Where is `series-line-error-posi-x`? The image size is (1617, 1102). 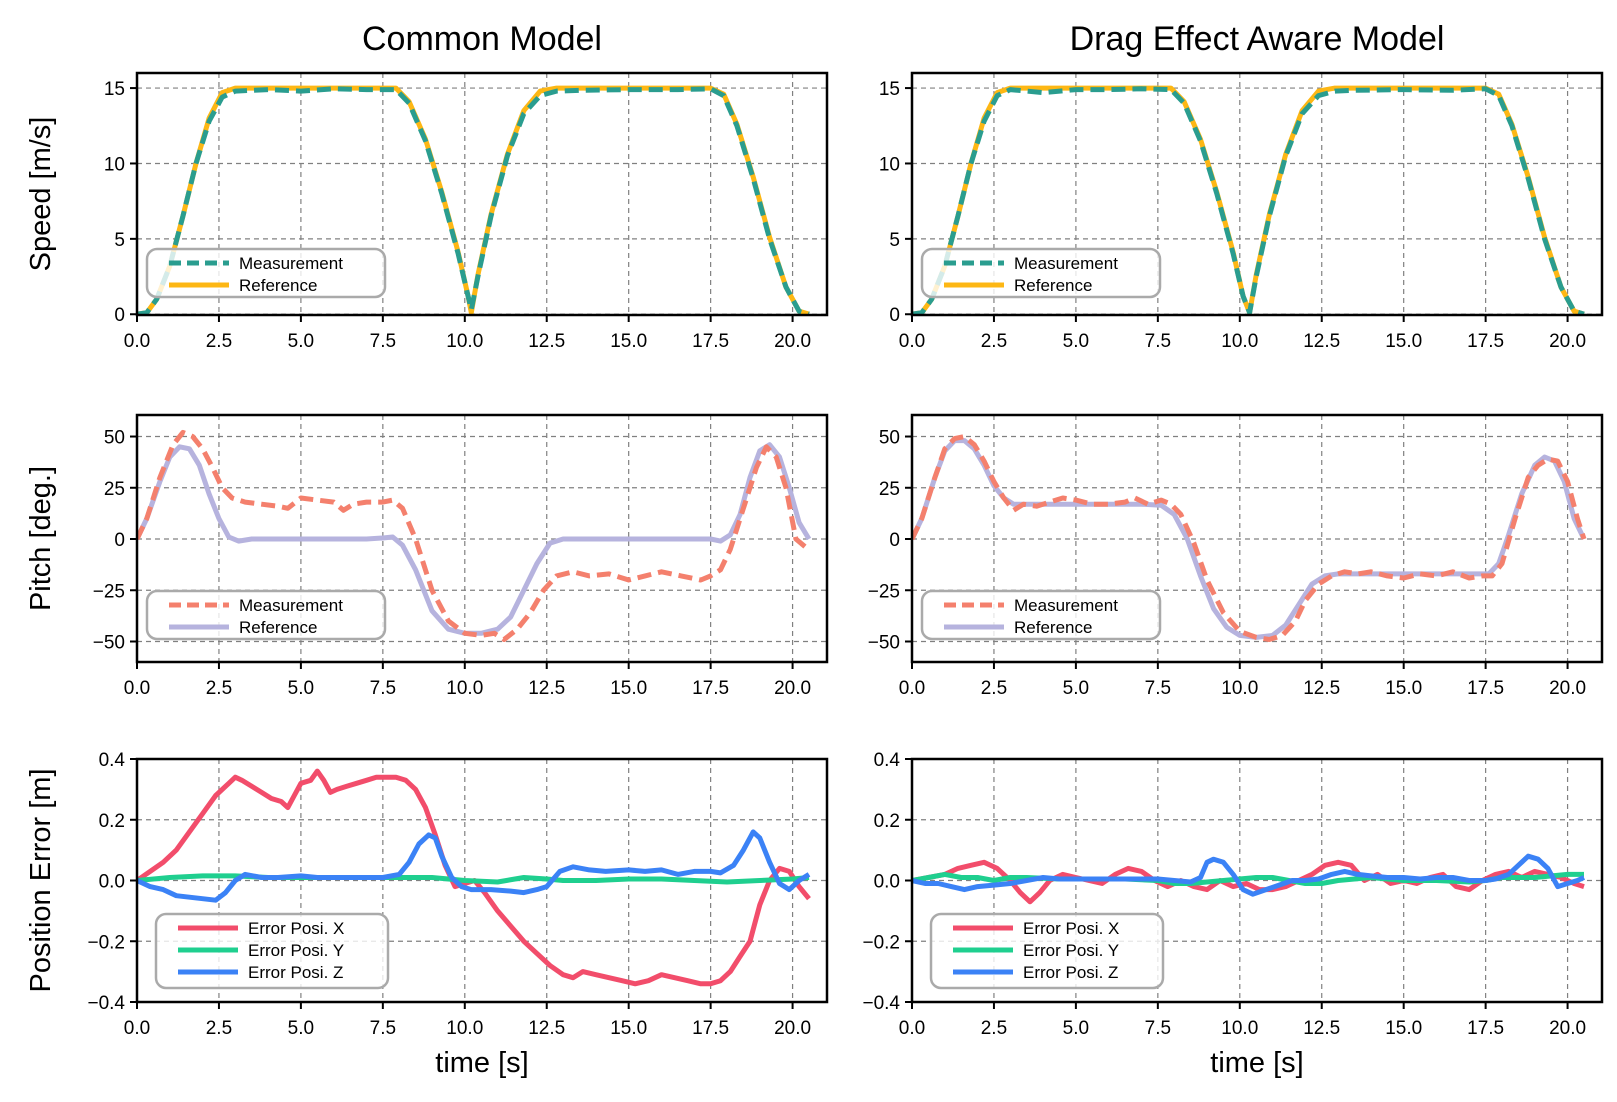 series-line-error-posi-x is located at coordinates (1248, 882).